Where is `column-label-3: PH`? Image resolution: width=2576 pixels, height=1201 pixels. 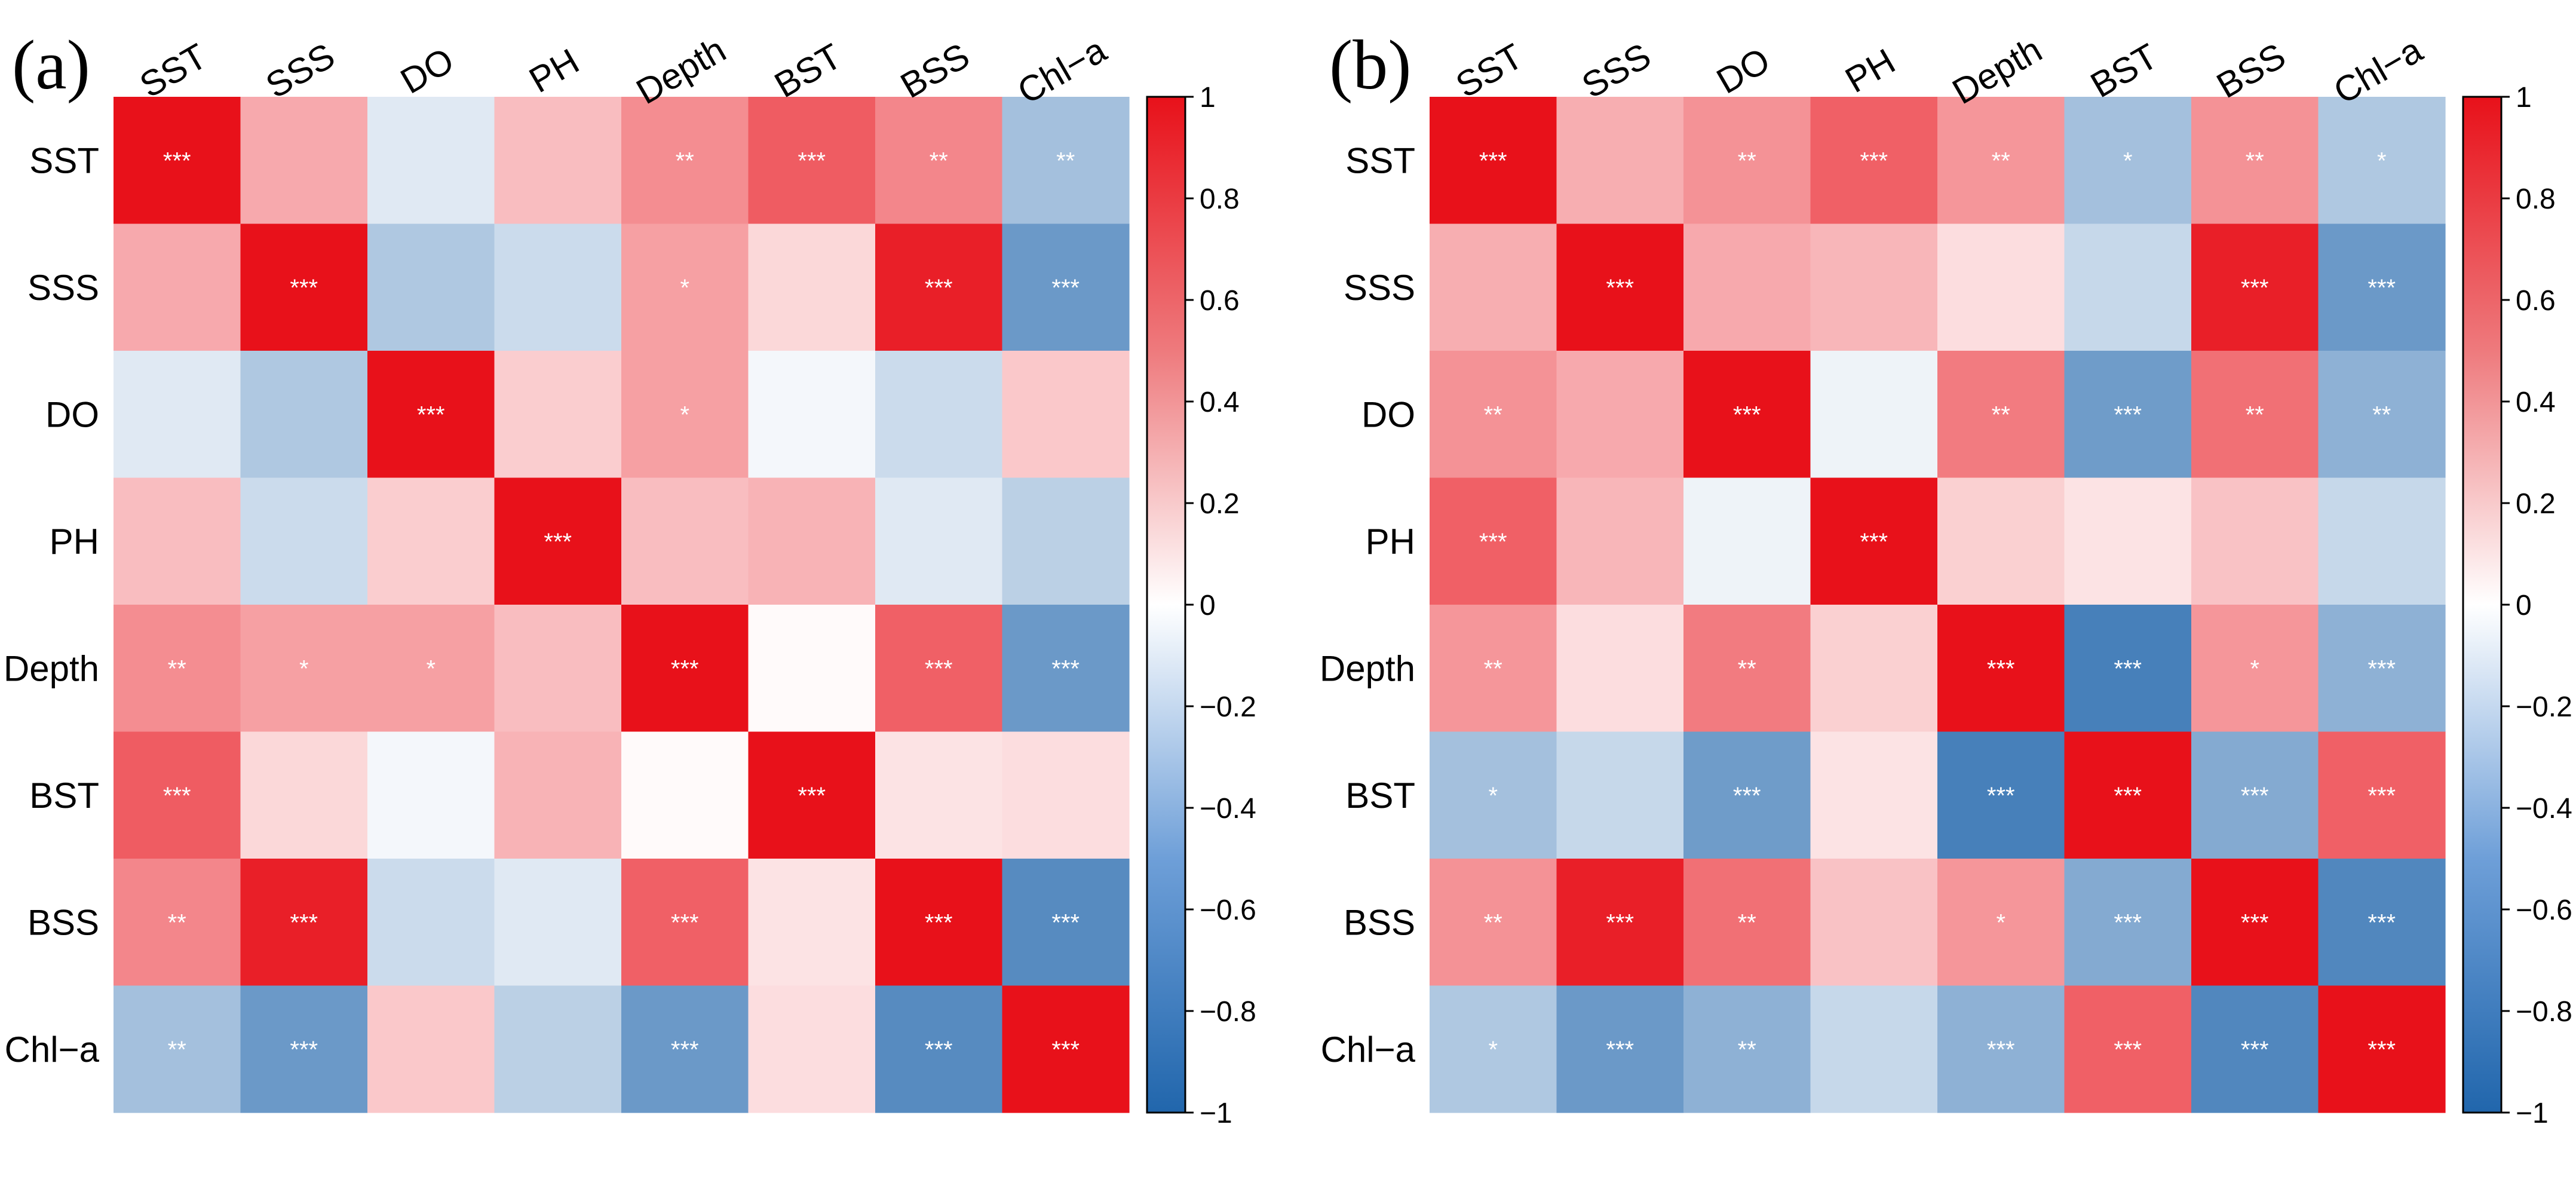 column-label-3: PH is located at coordinates (554, 71).